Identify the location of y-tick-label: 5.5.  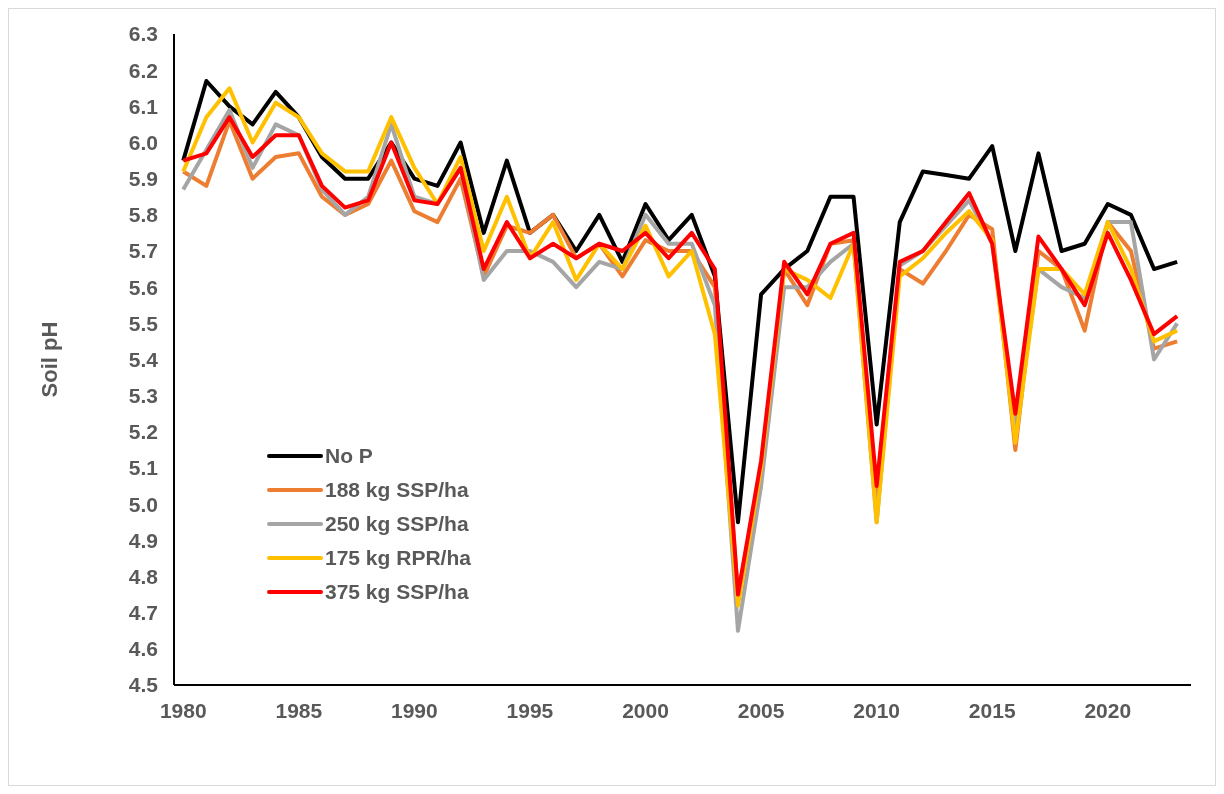
(143, 323).